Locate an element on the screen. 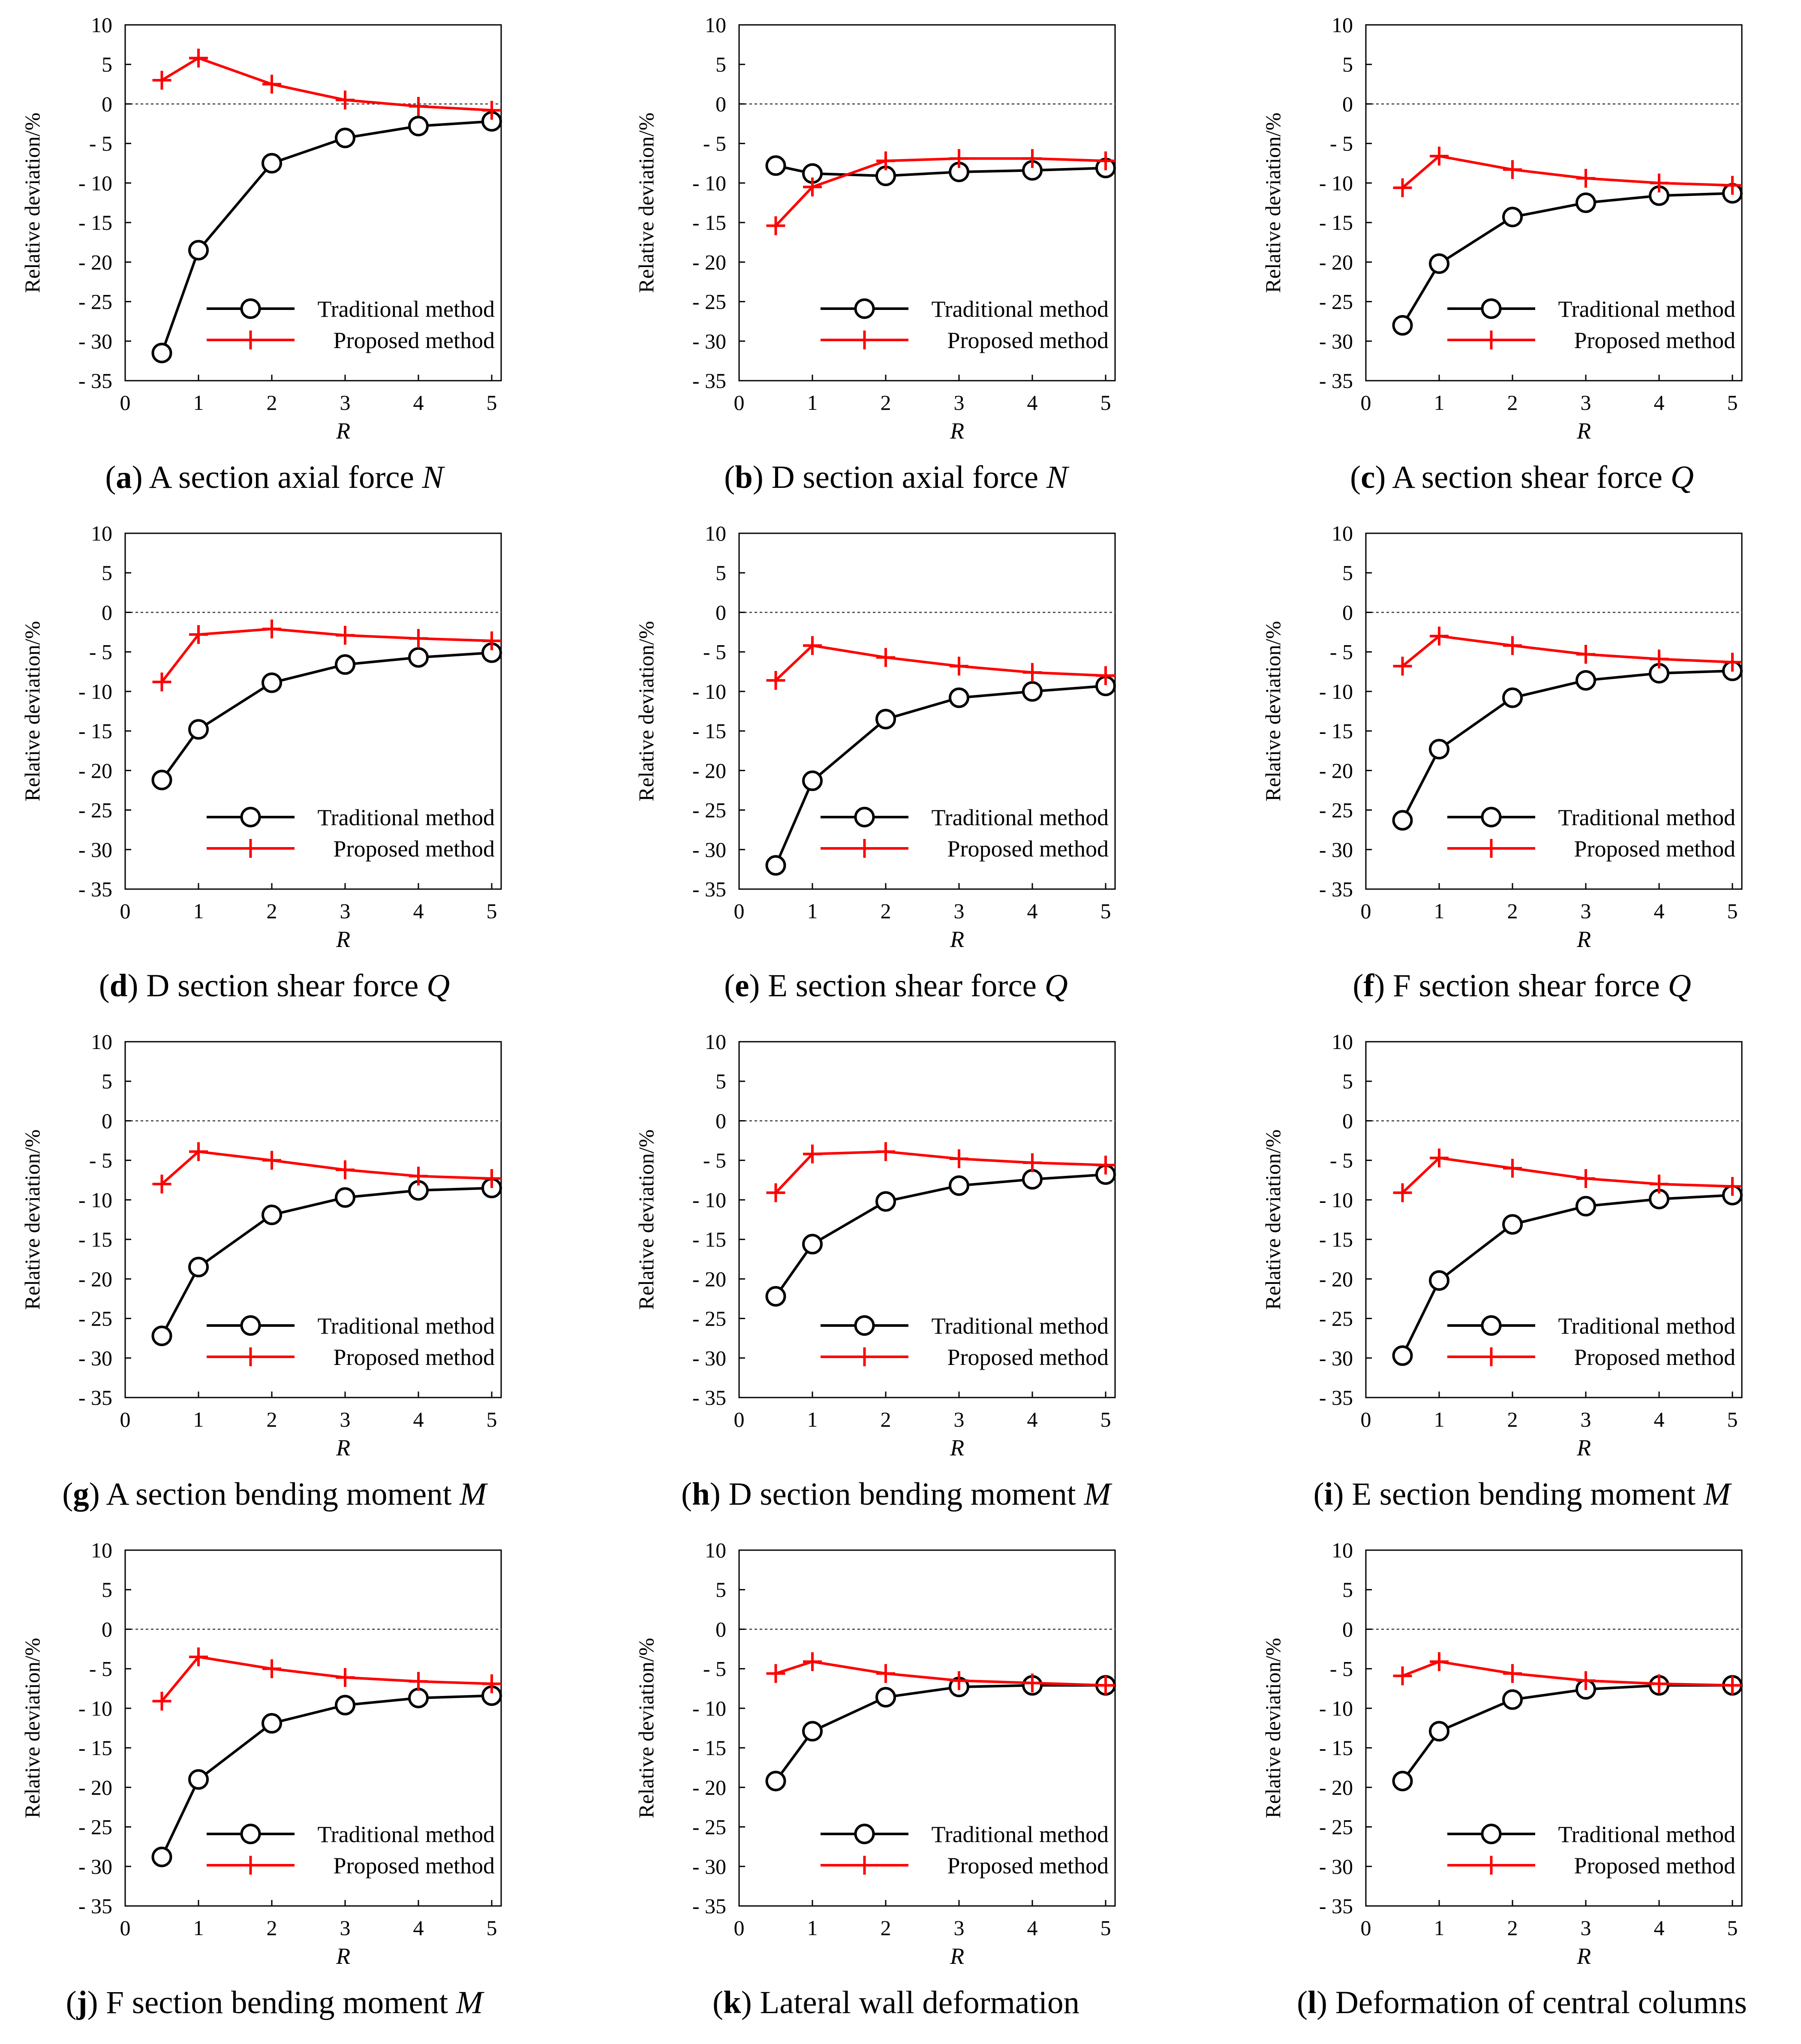  x-tick-label: 5 is located at coordinates (1105, 403).